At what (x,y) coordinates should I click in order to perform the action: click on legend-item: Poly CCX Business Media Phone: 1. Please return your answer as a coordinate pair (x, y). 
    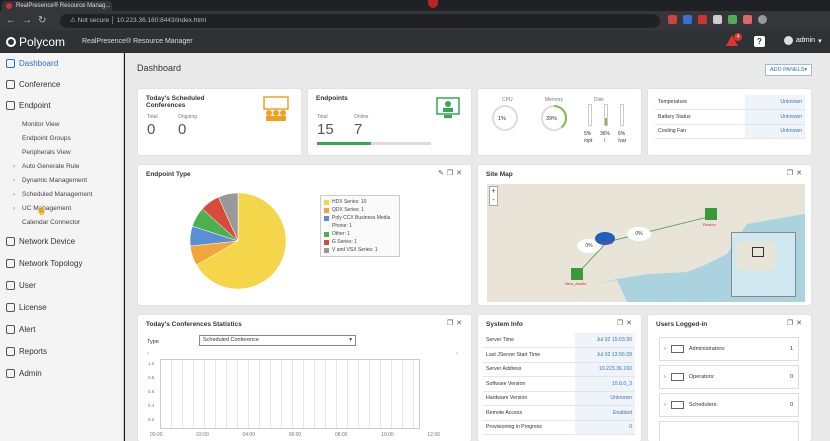
    Looking at the image, I should click on (360, 222).